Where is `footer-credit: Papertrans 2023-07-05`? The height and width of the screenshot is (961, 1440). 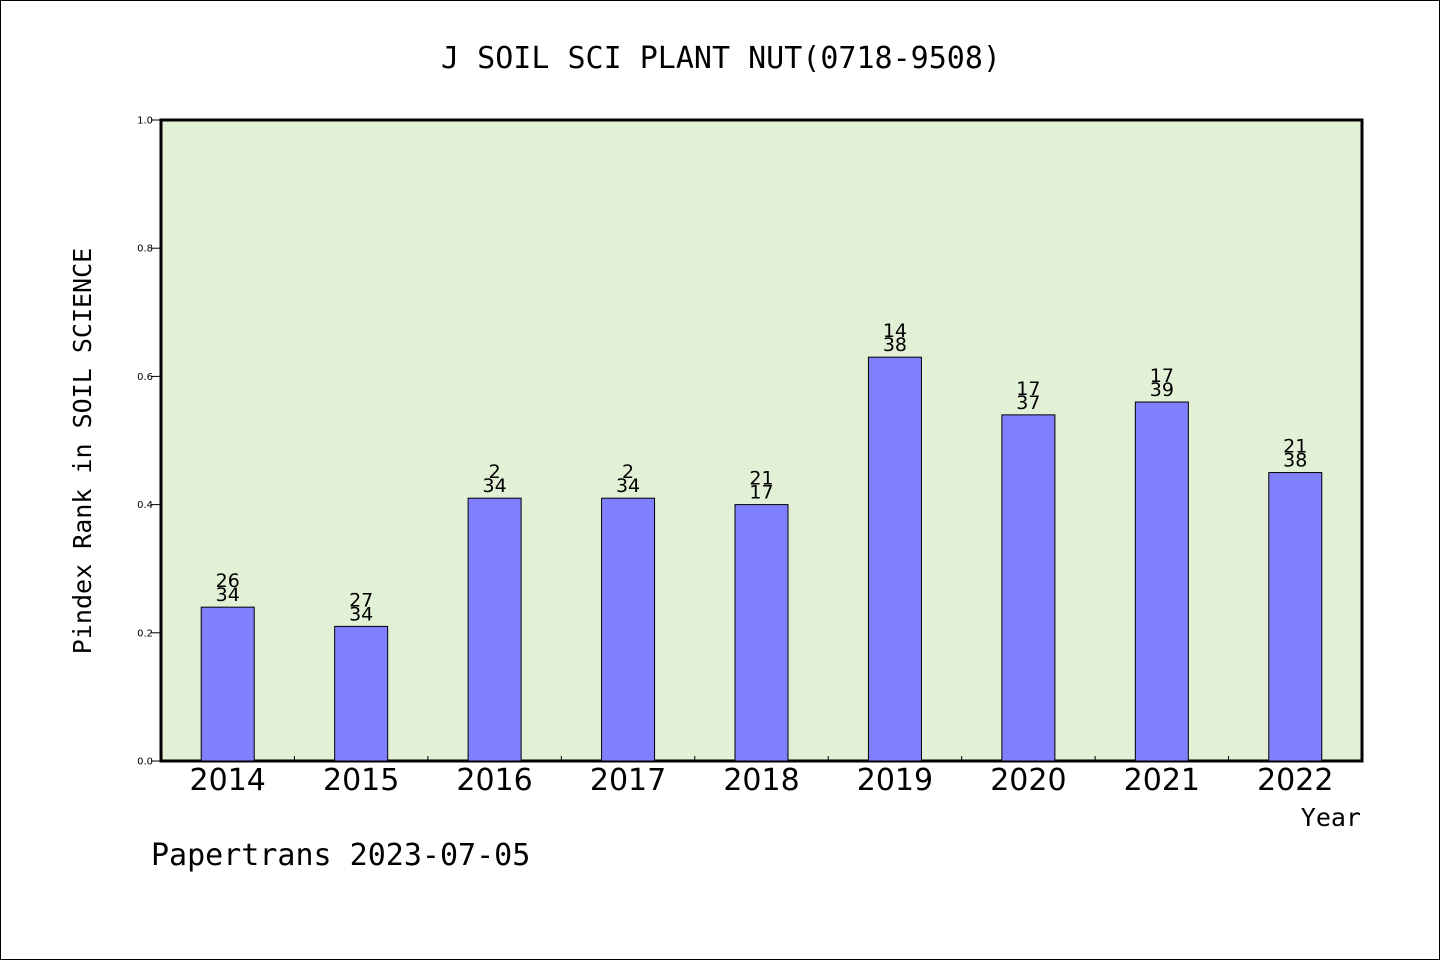 footer-credit: Papertrans 2023-07-05 is located at coordinates (340, 855).